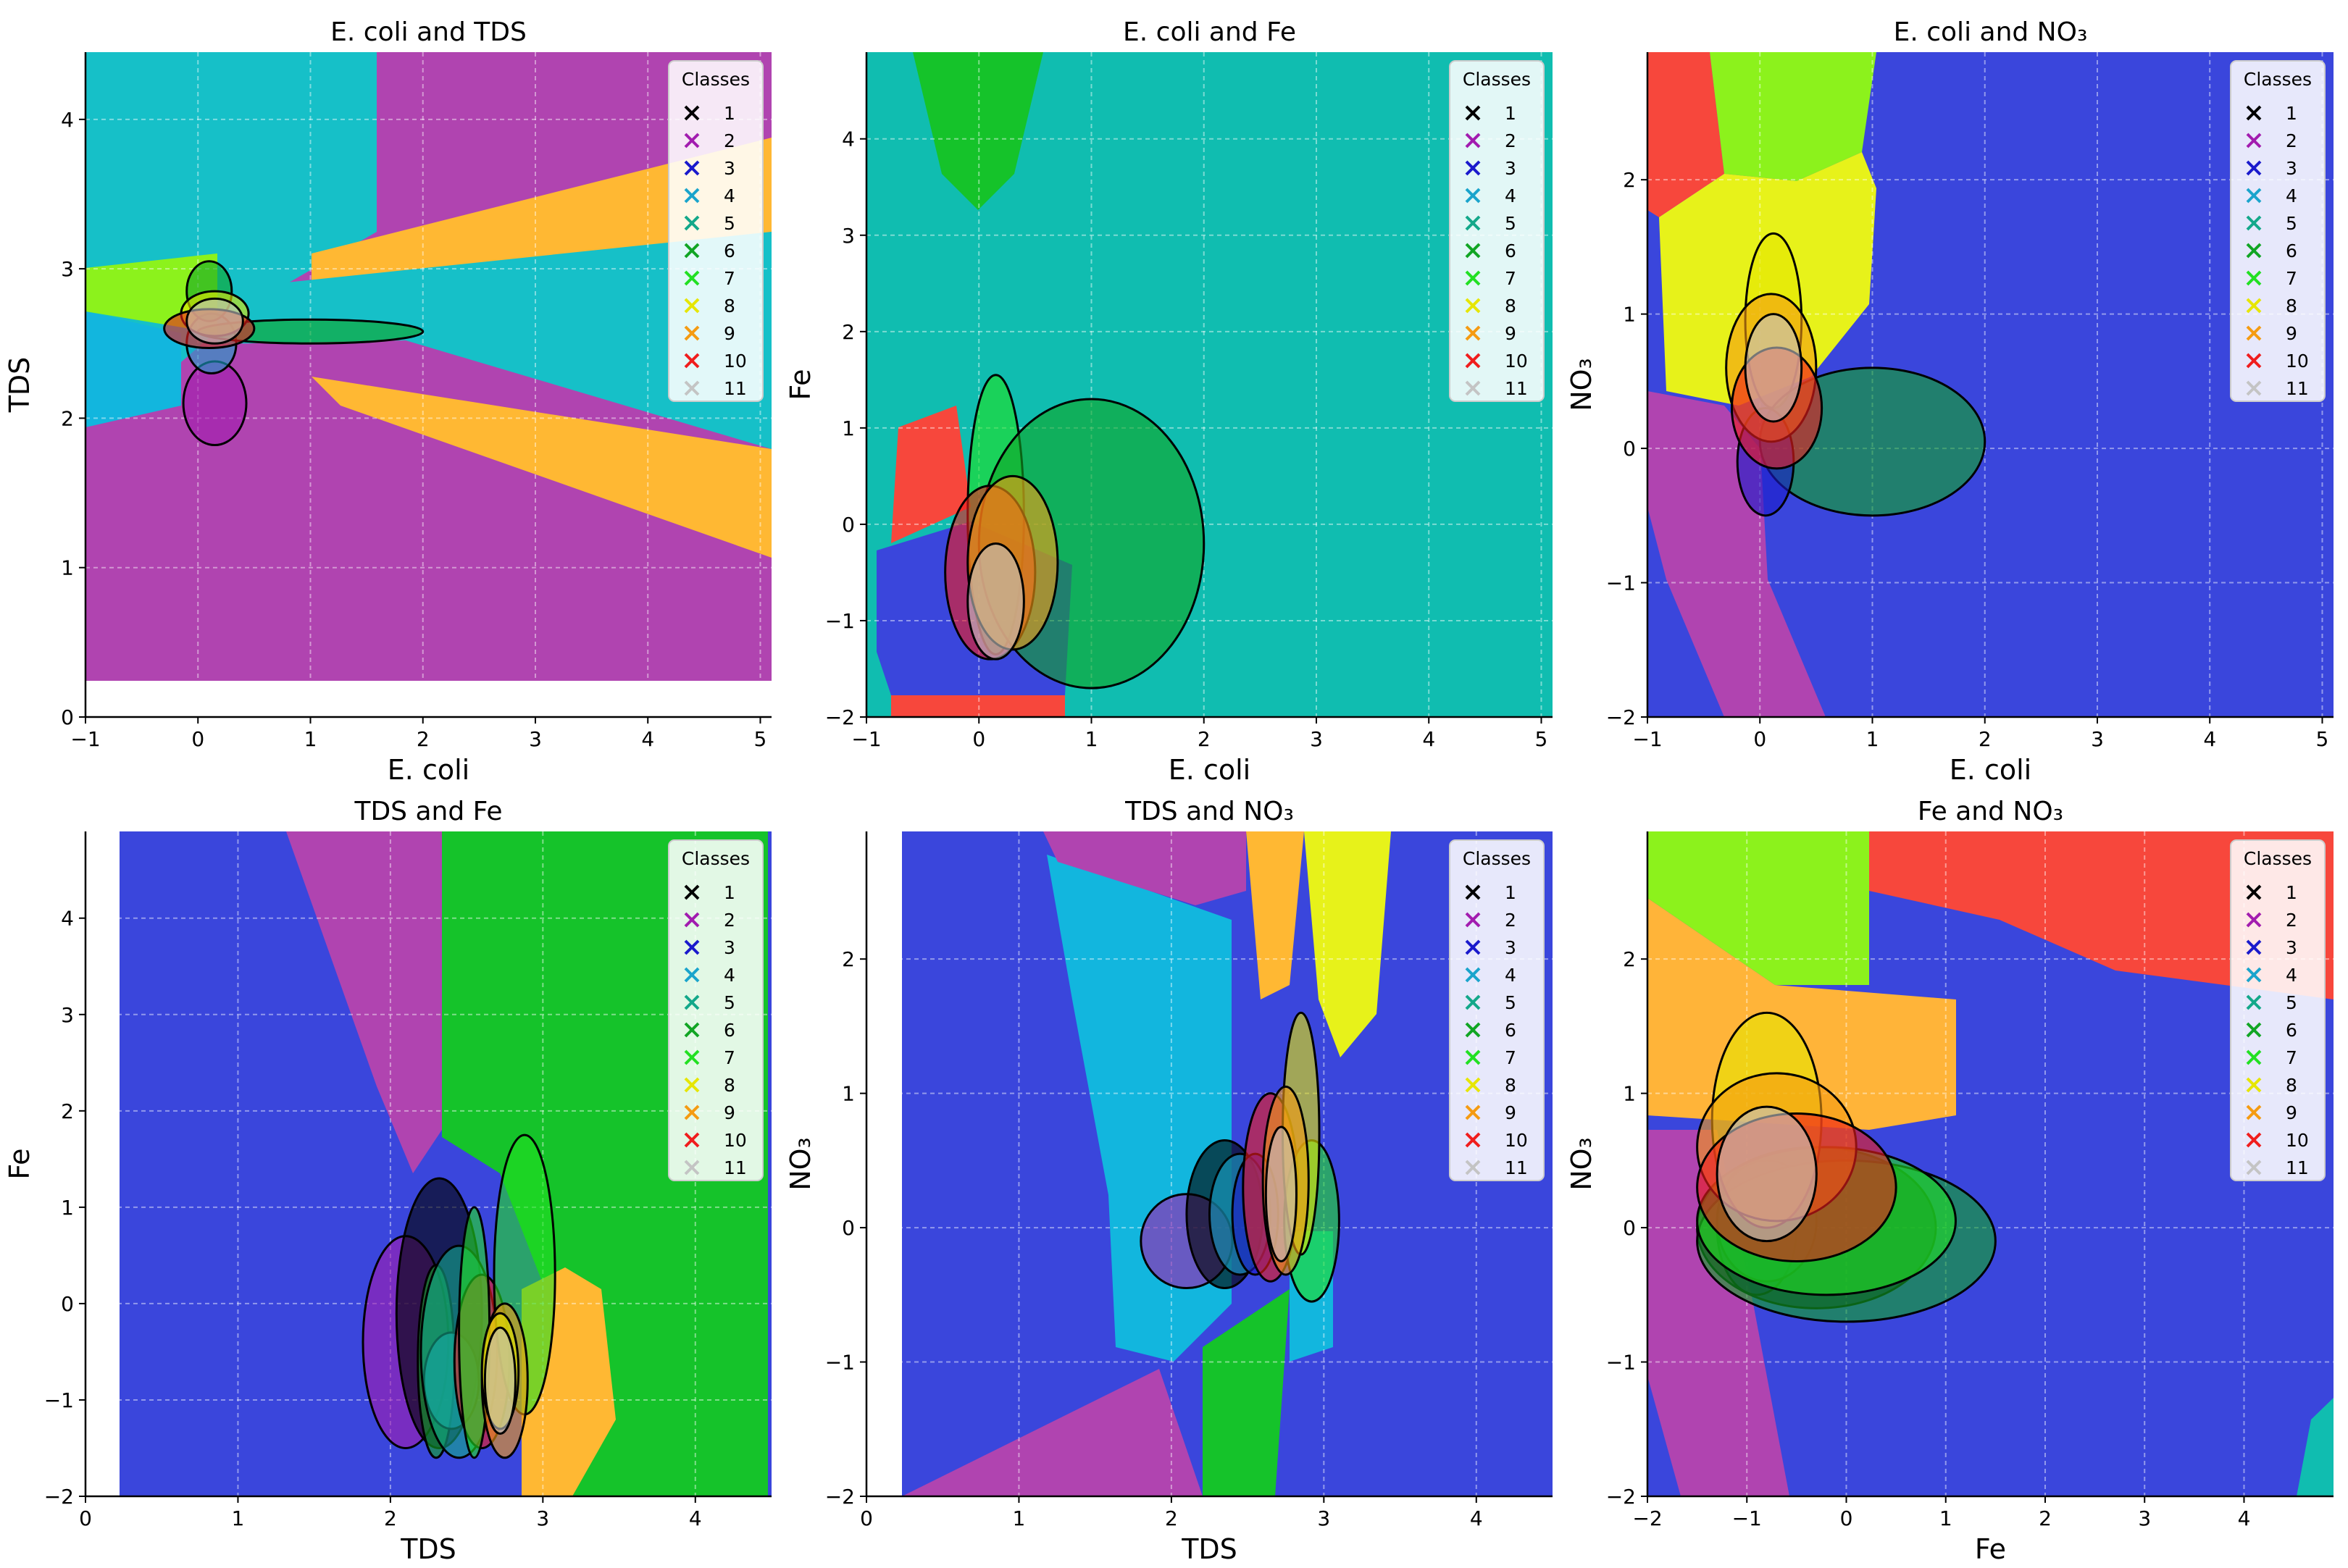 This screenshot has width=2348, height=1568. I want to click on region-red, so click(1685, 134).